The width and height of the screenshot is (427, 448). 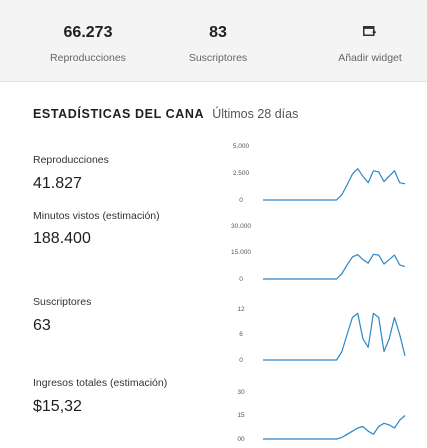 What do you see at coordinates (241, 439) in the screenshot?
I see `tick-label: 00` at bounding box center [241, 439].